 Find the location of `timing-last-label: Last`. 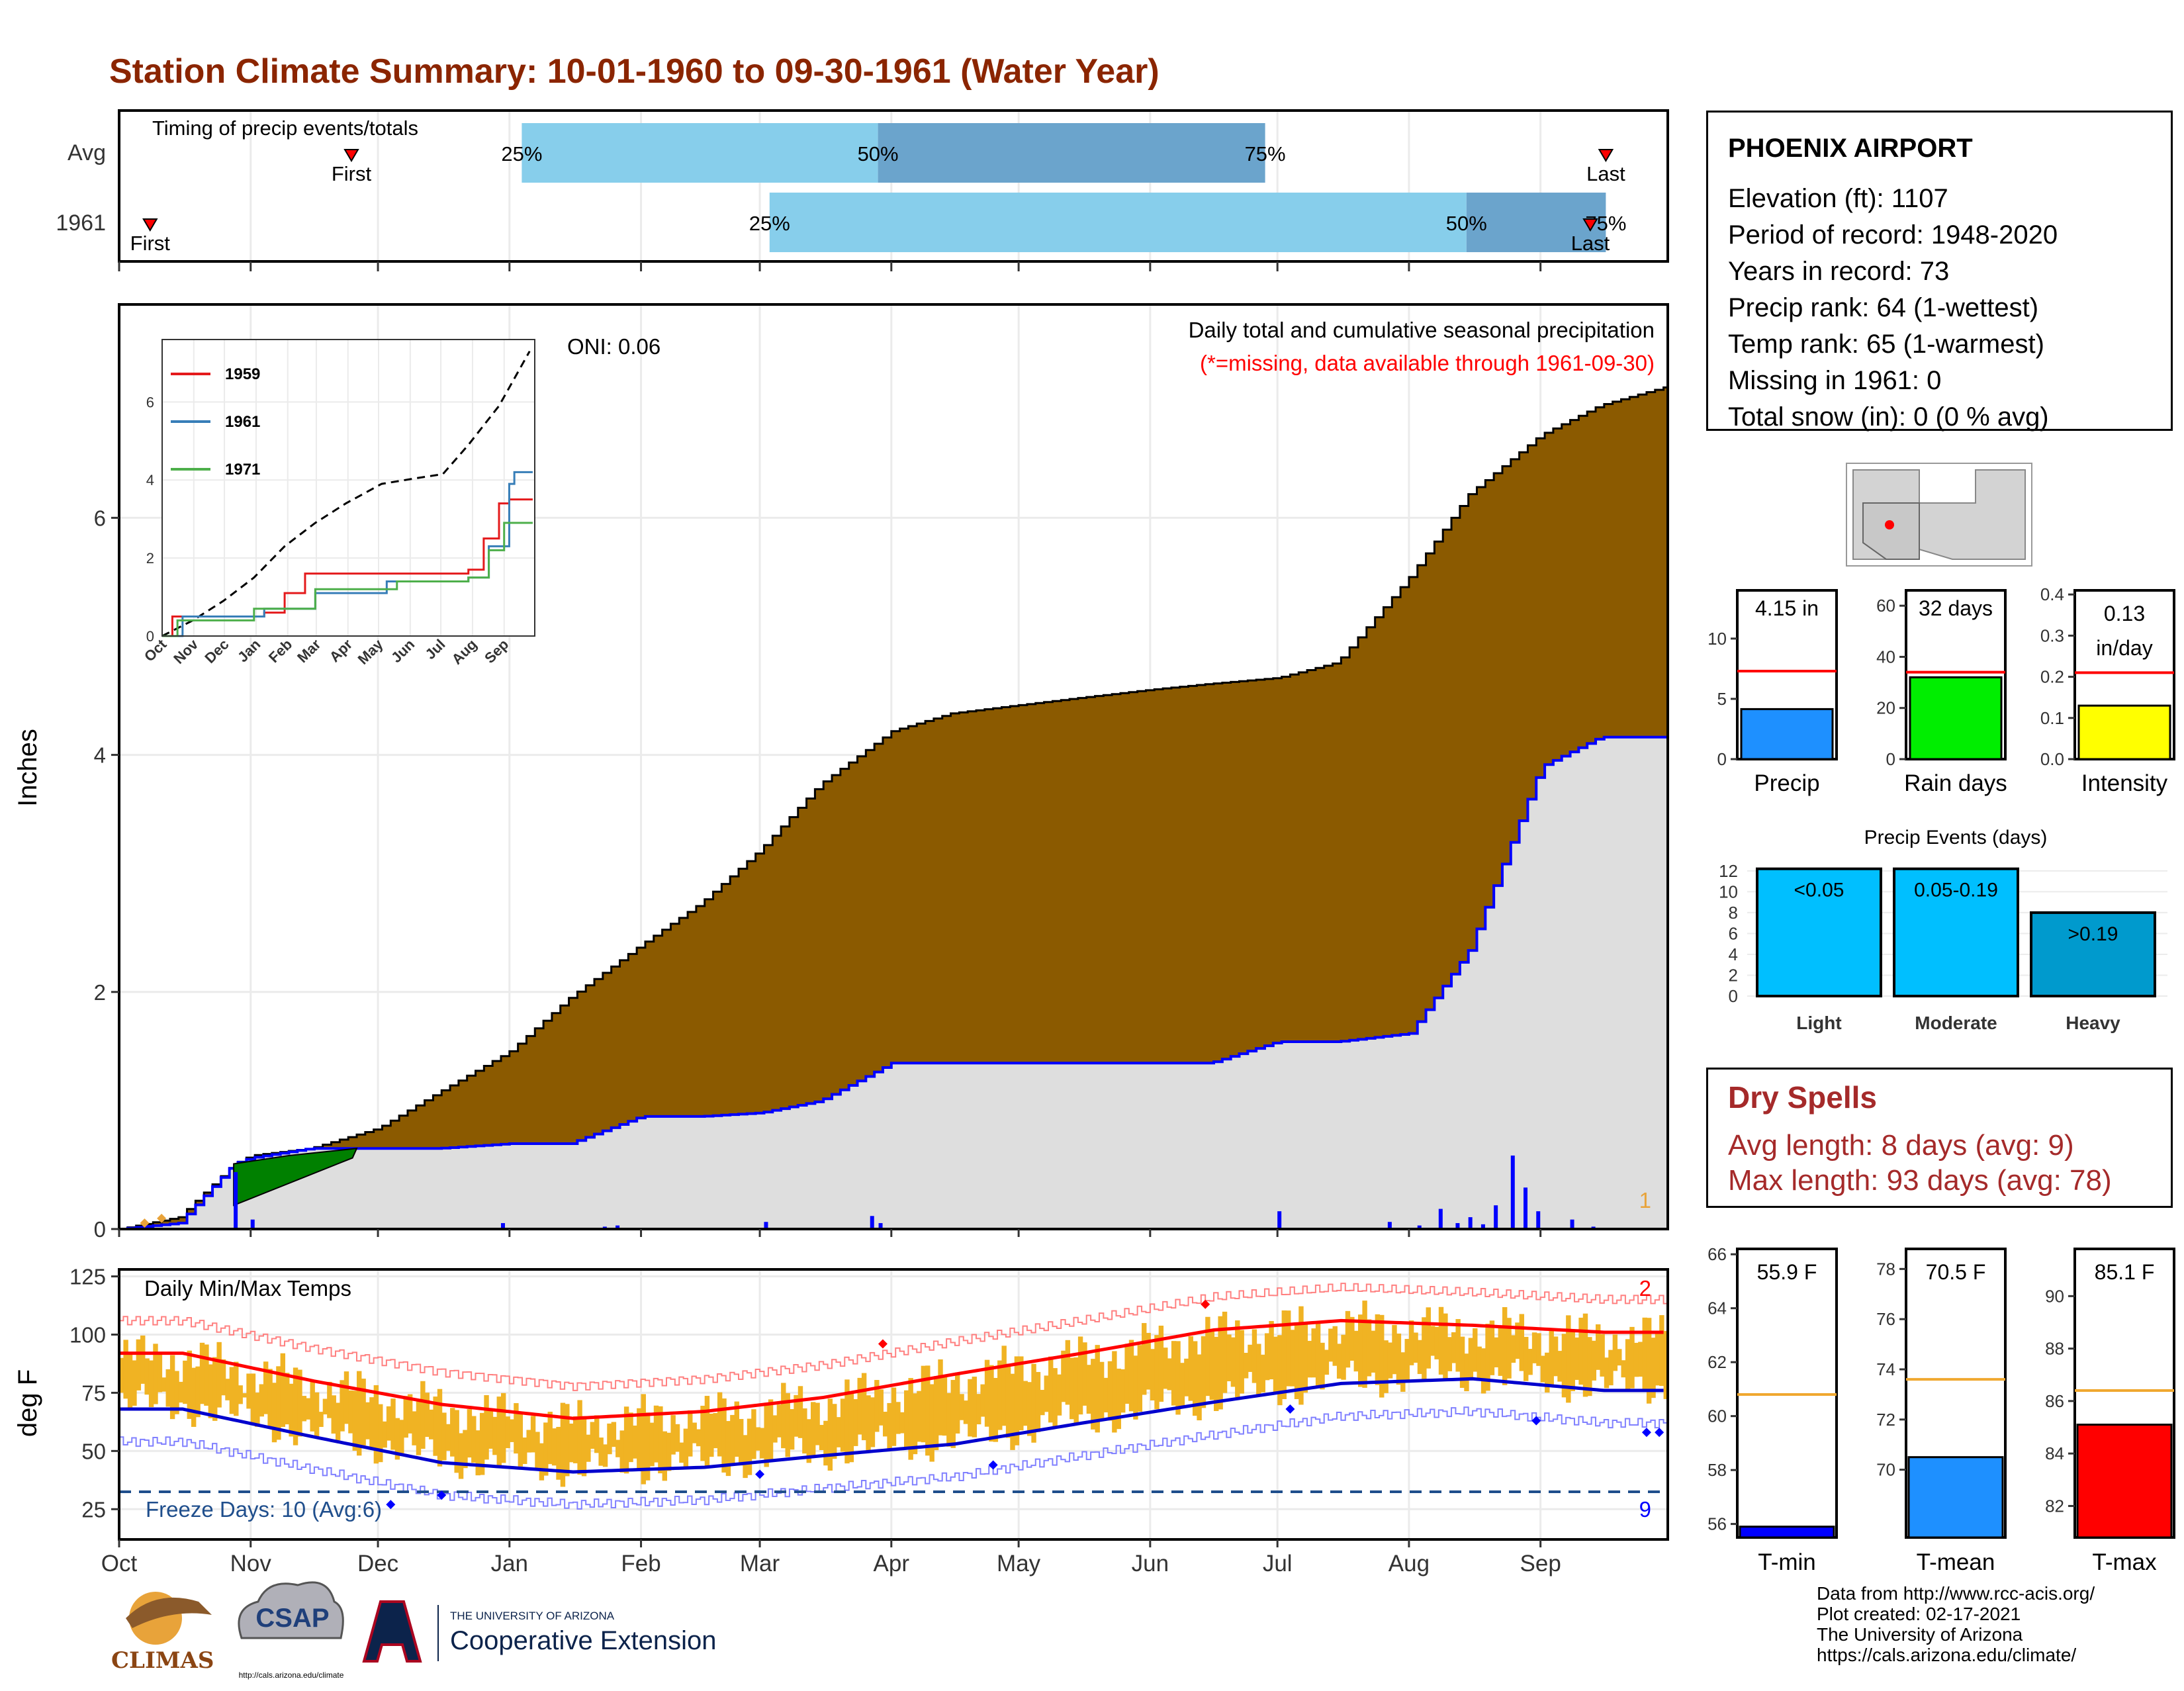

timing-last-label: Last is located at coordinates (1590, 244).